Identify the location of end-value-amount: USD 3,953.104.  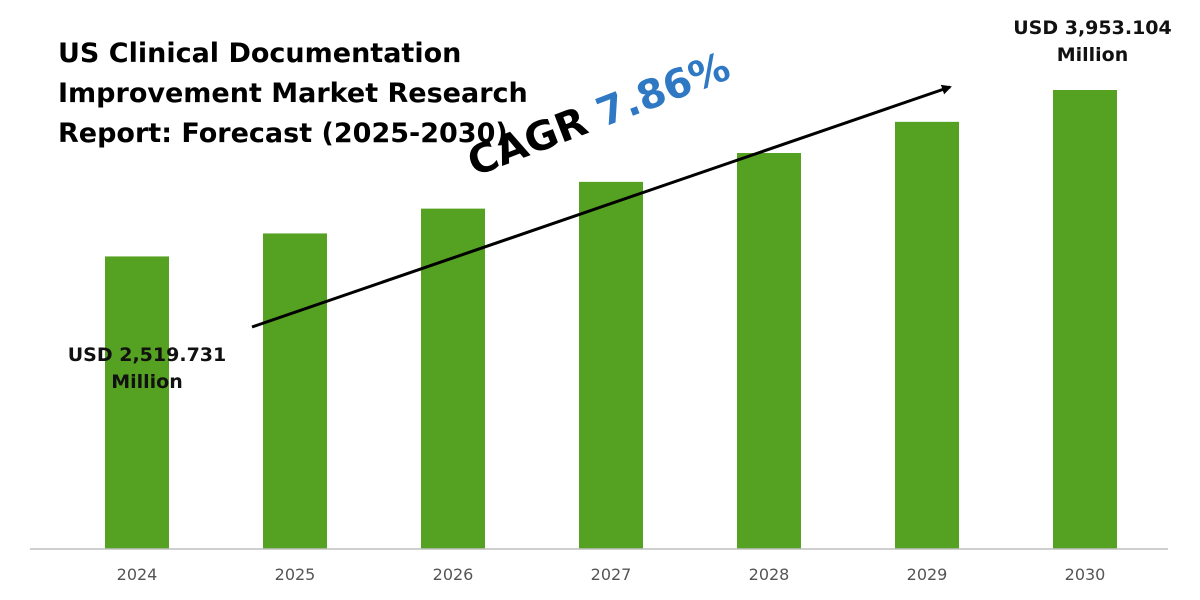
(1092, 28).